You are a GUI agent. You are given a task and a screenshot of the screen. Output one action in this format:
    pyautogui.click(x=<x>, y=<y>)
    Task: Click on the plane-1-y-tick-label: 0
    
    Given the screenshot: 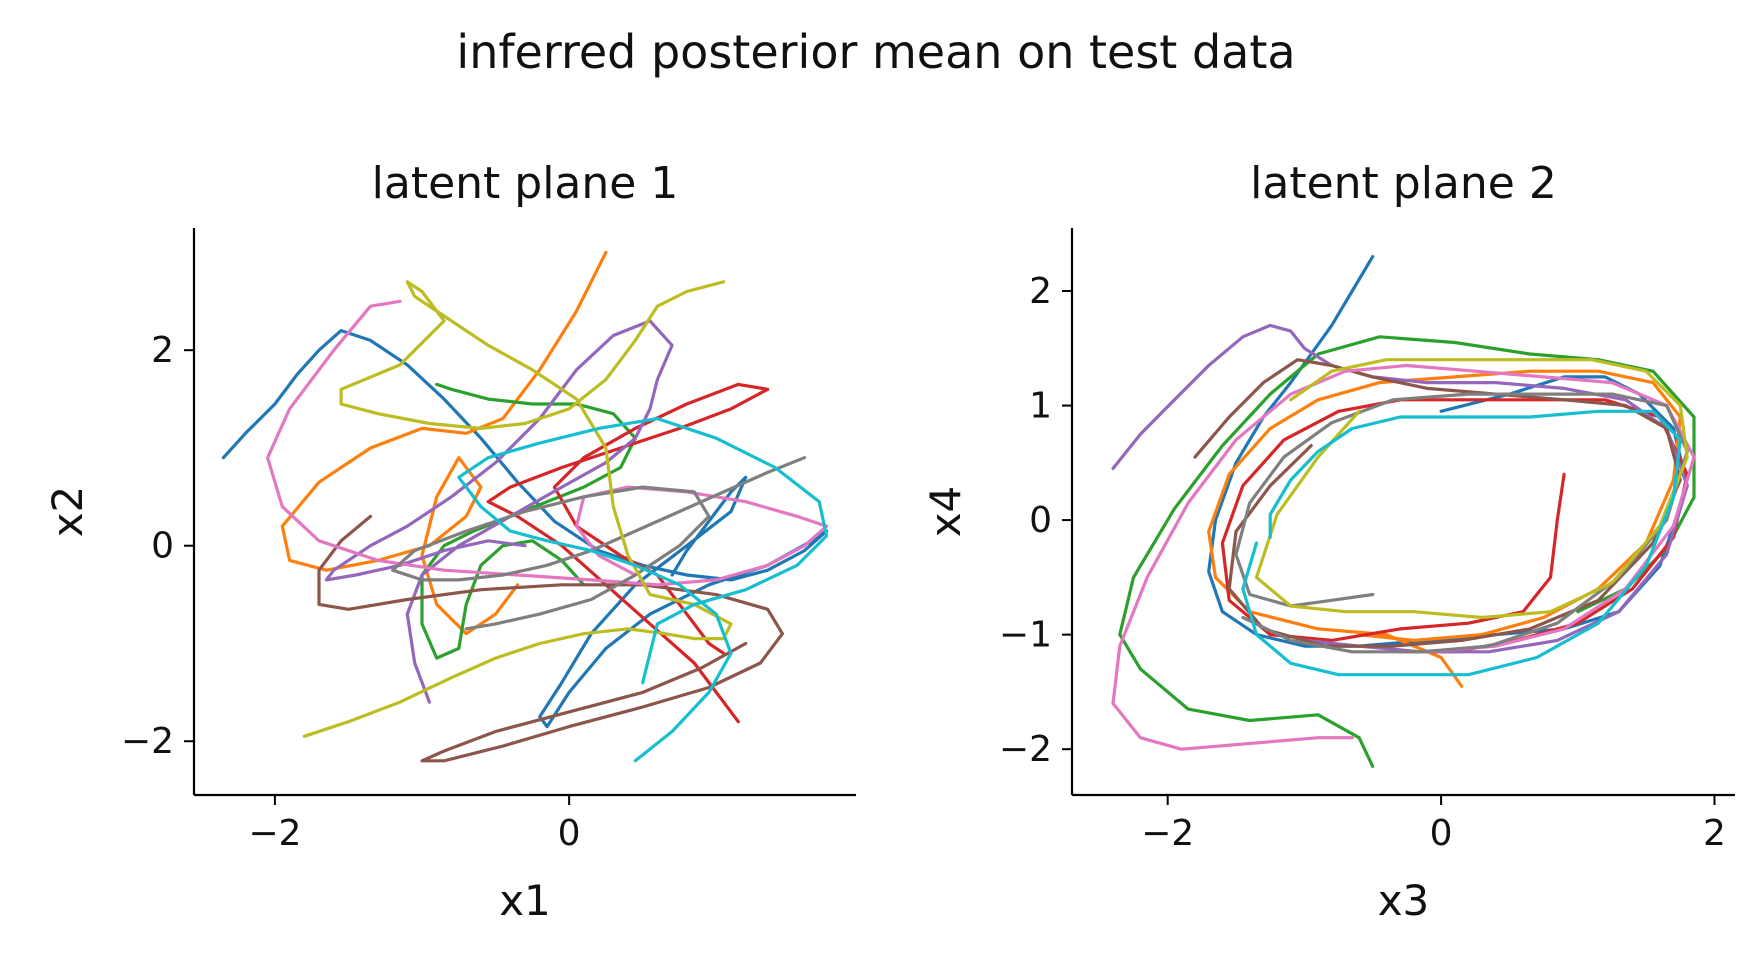 What is the action you would take?
    pyautogui.click(x=162, y=546)
    